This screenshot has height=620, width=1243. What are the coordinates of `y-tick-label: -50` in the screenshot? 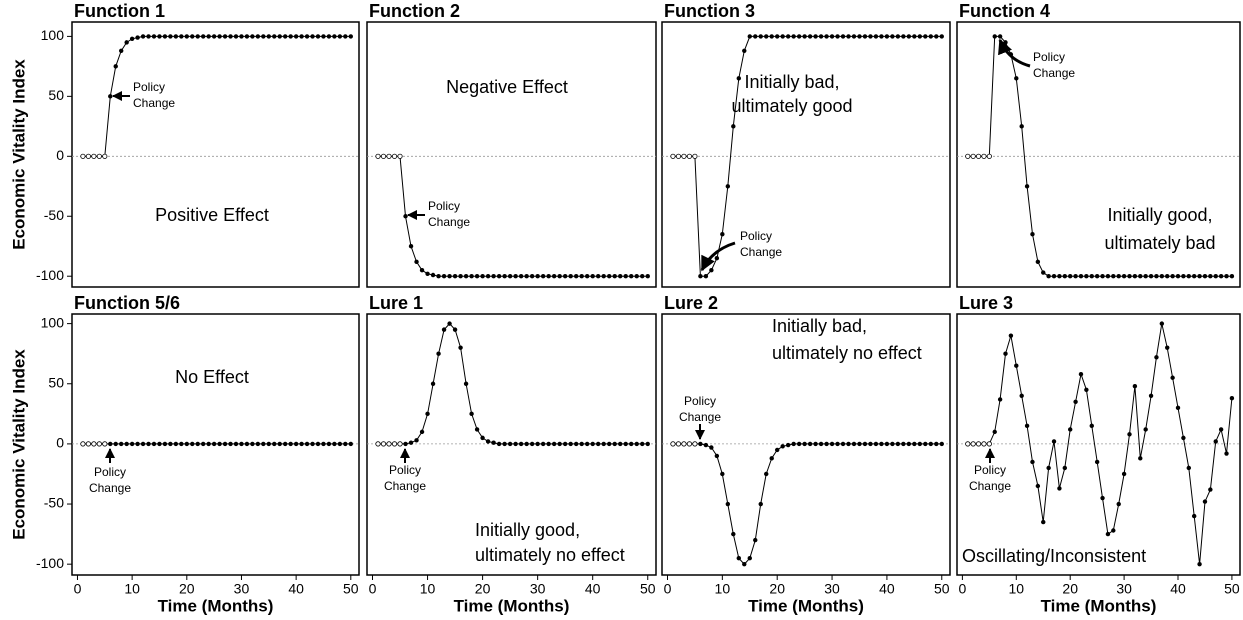 It's located at (54, 215).